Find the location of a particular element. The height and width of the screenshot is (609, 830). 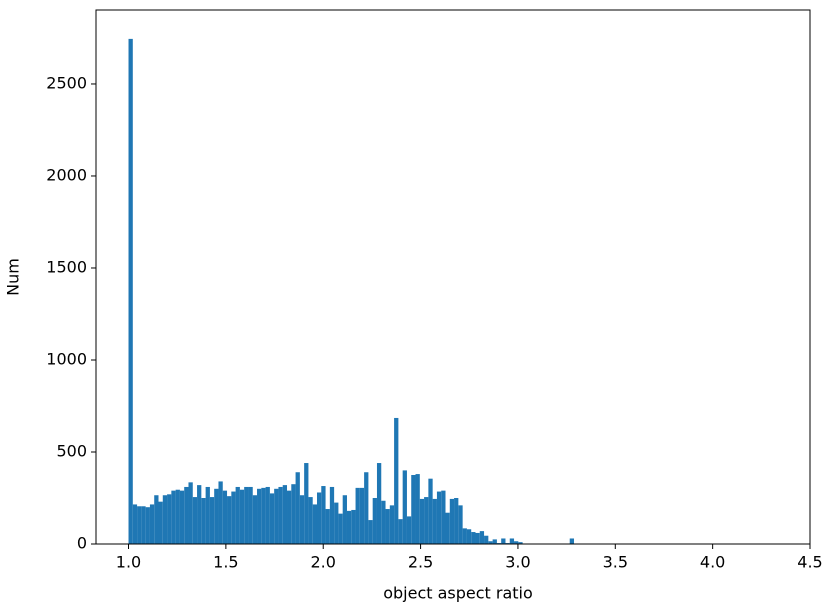

y-tick-label: 2000 is located at coordinates (66, 174).